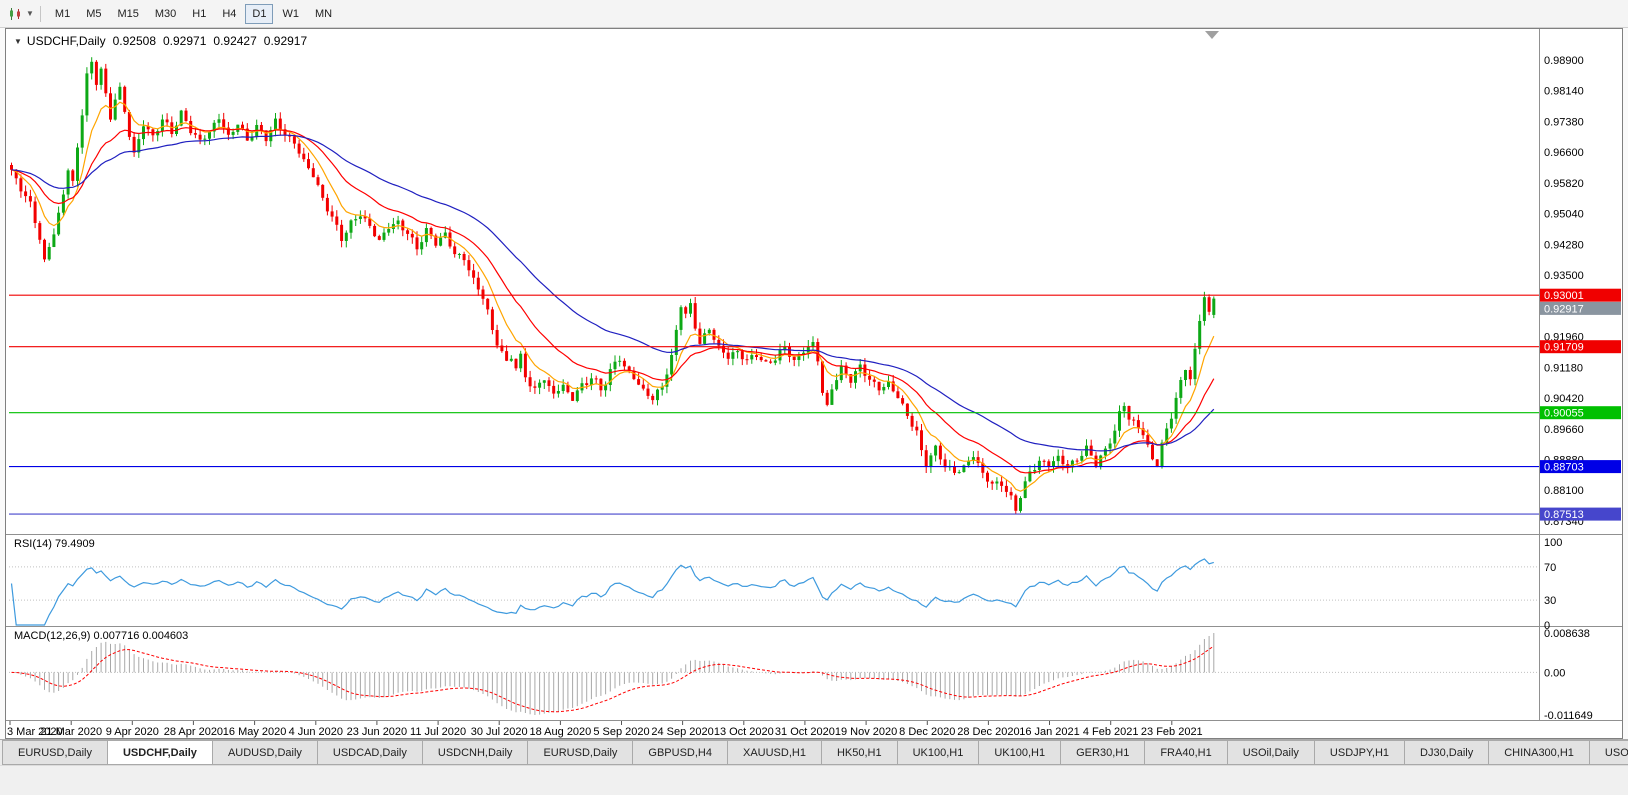  What do you see at coordinates (1553, 543) in the screenshot?
I see `rsi-scale-label: 100` at bounding box center [1553, 543].